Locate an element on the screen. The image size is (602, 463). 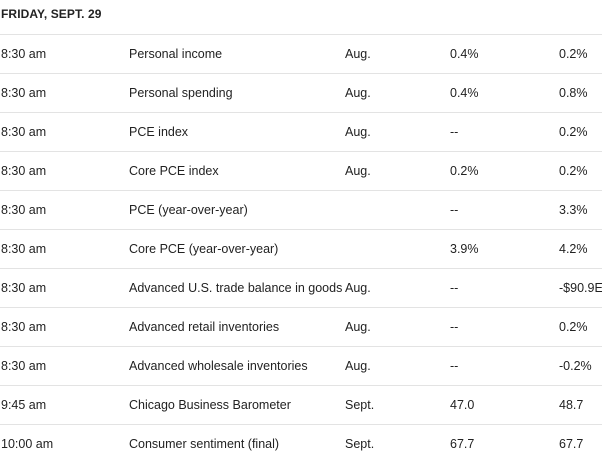
table-row: 8:30 am PCE index Aug. -- 0.2% is located at coordinates (301, 132).